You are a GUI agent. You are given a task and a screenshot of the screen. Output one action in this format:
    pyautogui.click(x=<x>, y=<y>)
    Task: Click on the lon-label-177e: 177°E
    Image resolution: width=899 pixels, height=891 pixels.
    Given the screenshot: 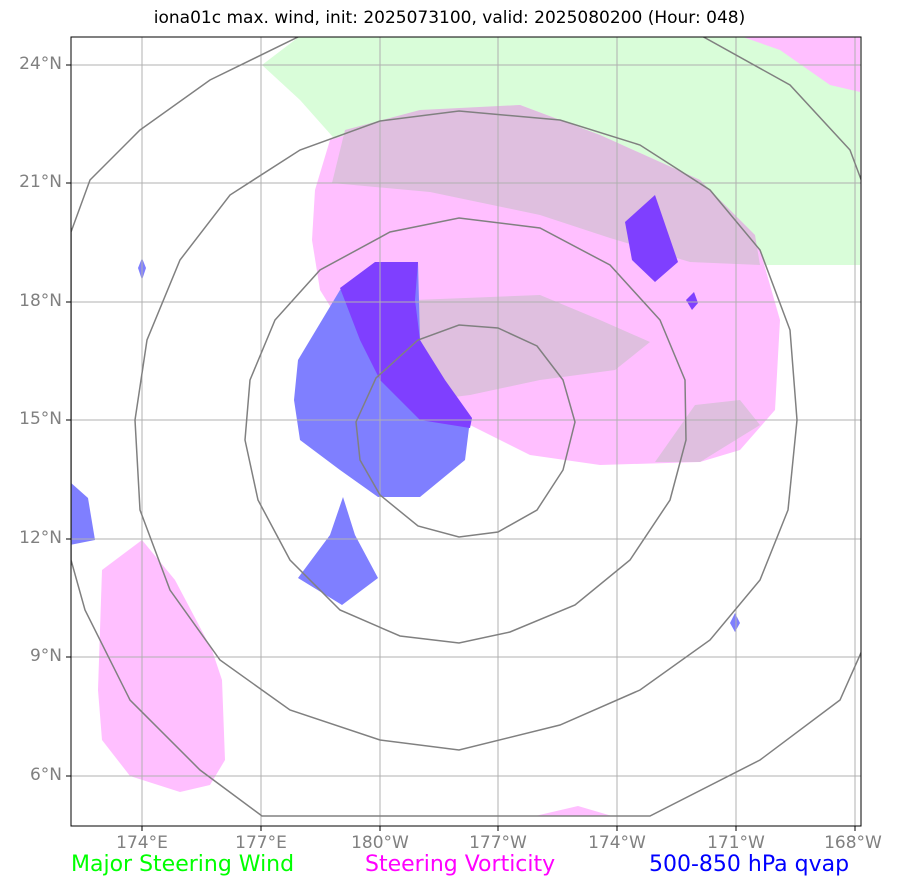 What is the action you would take?
    pyautogui.click(x=261, y=843)
    